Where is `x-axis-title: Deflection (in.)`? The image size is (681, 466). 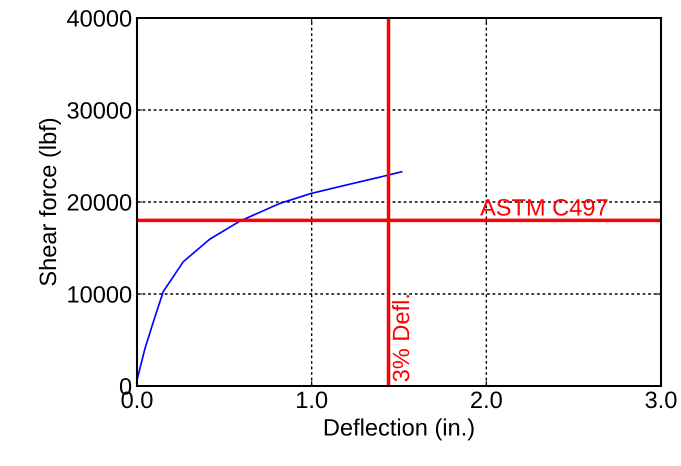
x-axis-title: Deflection (in.) is located at coordinates (399, 429).